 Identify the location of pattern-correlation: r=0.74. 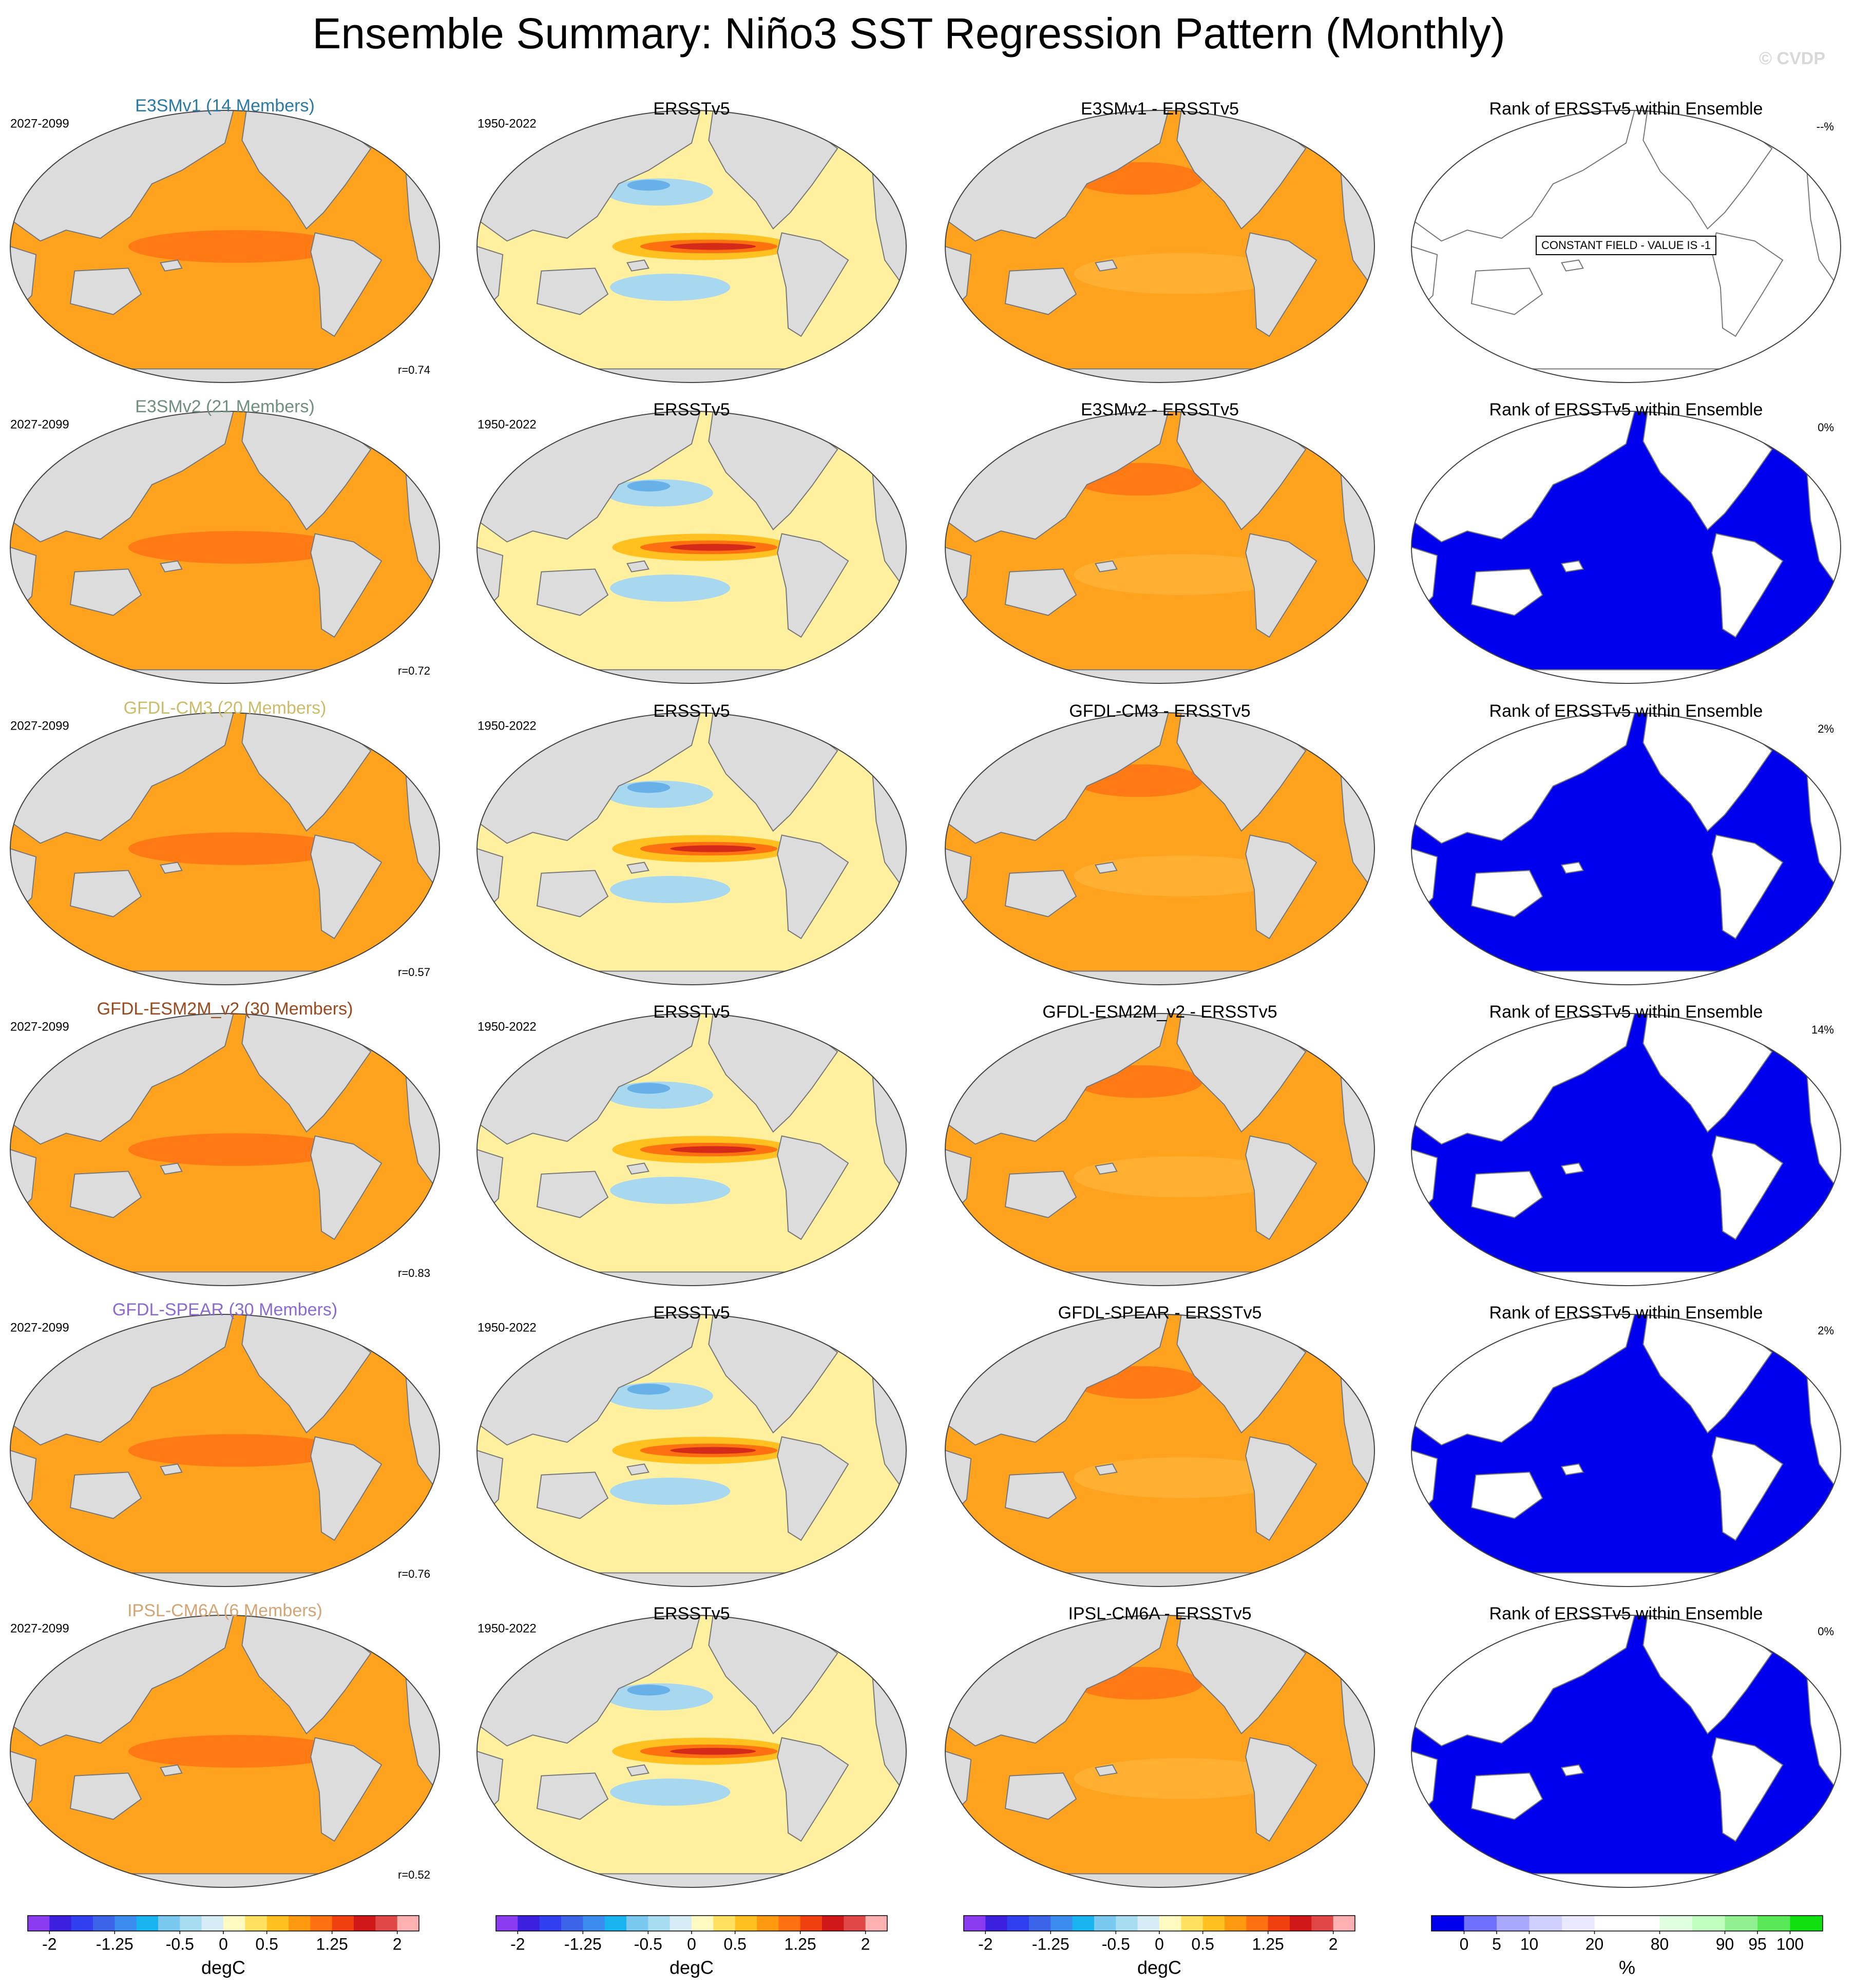
(414, 370).